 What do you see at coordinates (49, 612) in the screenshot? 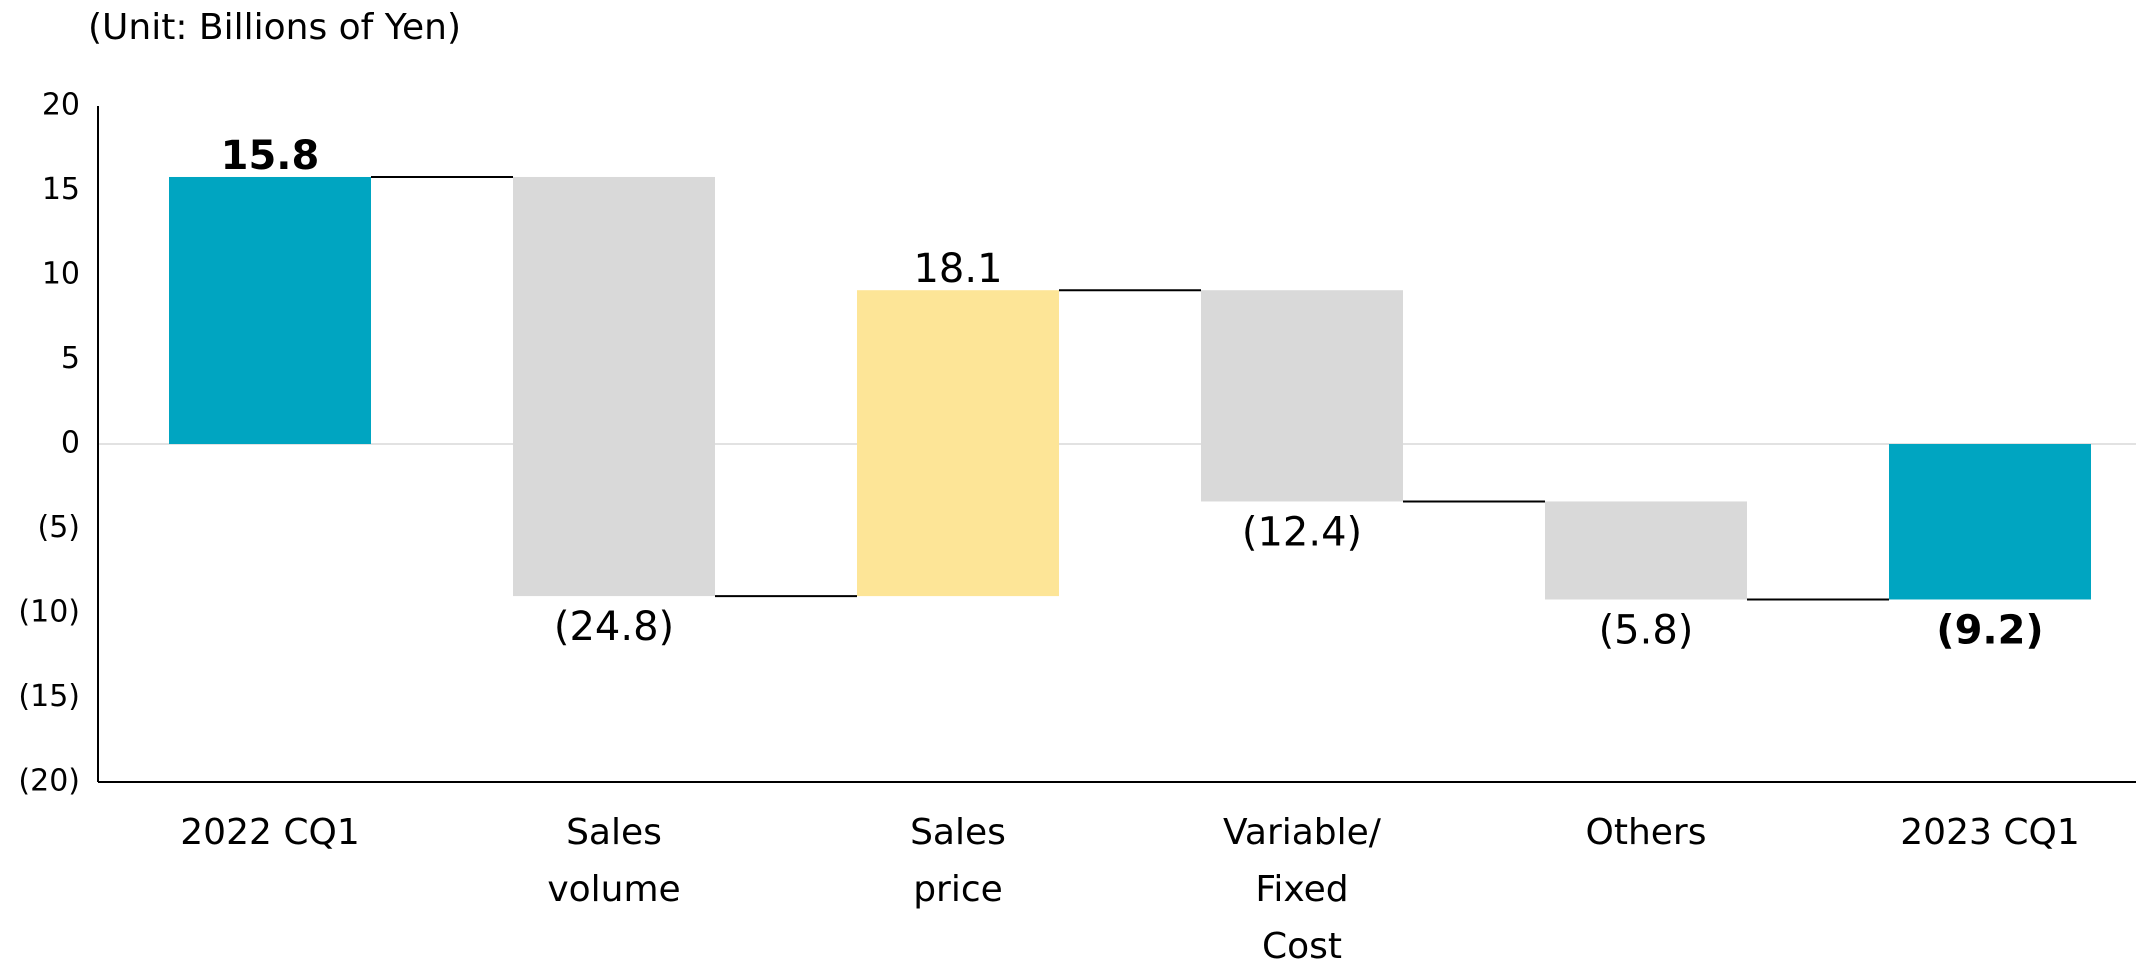
I see `y-tick-label: (10)` at bounding box center [49, 612].